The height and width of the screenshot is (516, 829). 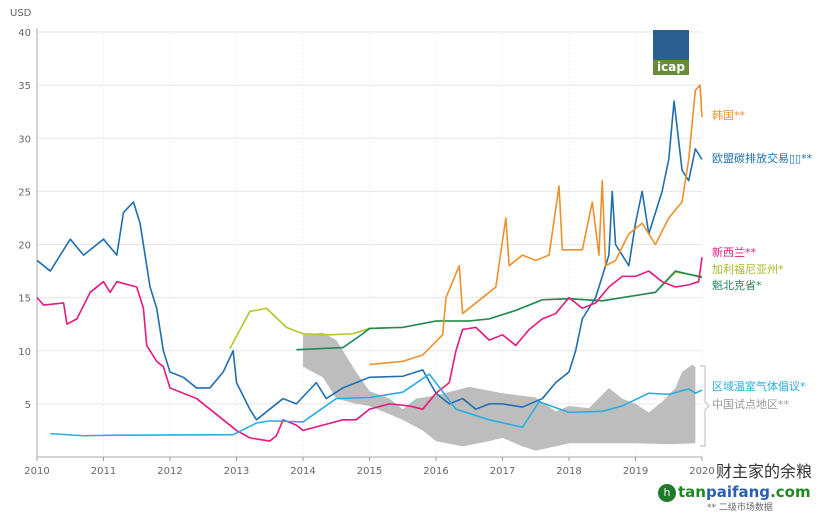 I want to click on y-tick-label: 30, so click(x=24, y=139).